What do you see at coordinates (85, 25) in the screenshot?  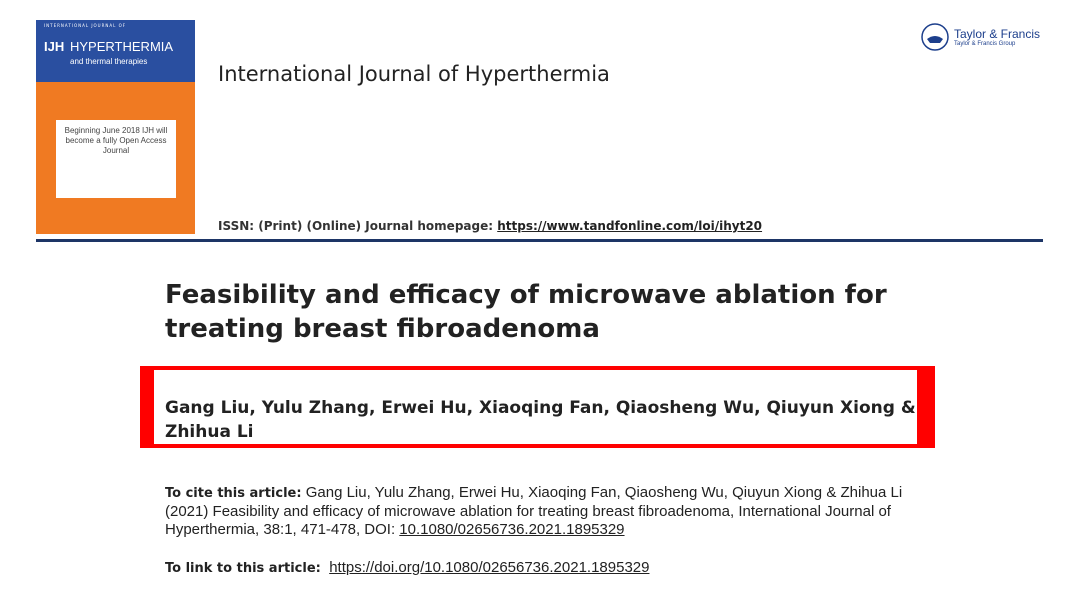 I see `cover-series: INTERNATIONAL JOURNAL OF` at bounding box center [85, 25].